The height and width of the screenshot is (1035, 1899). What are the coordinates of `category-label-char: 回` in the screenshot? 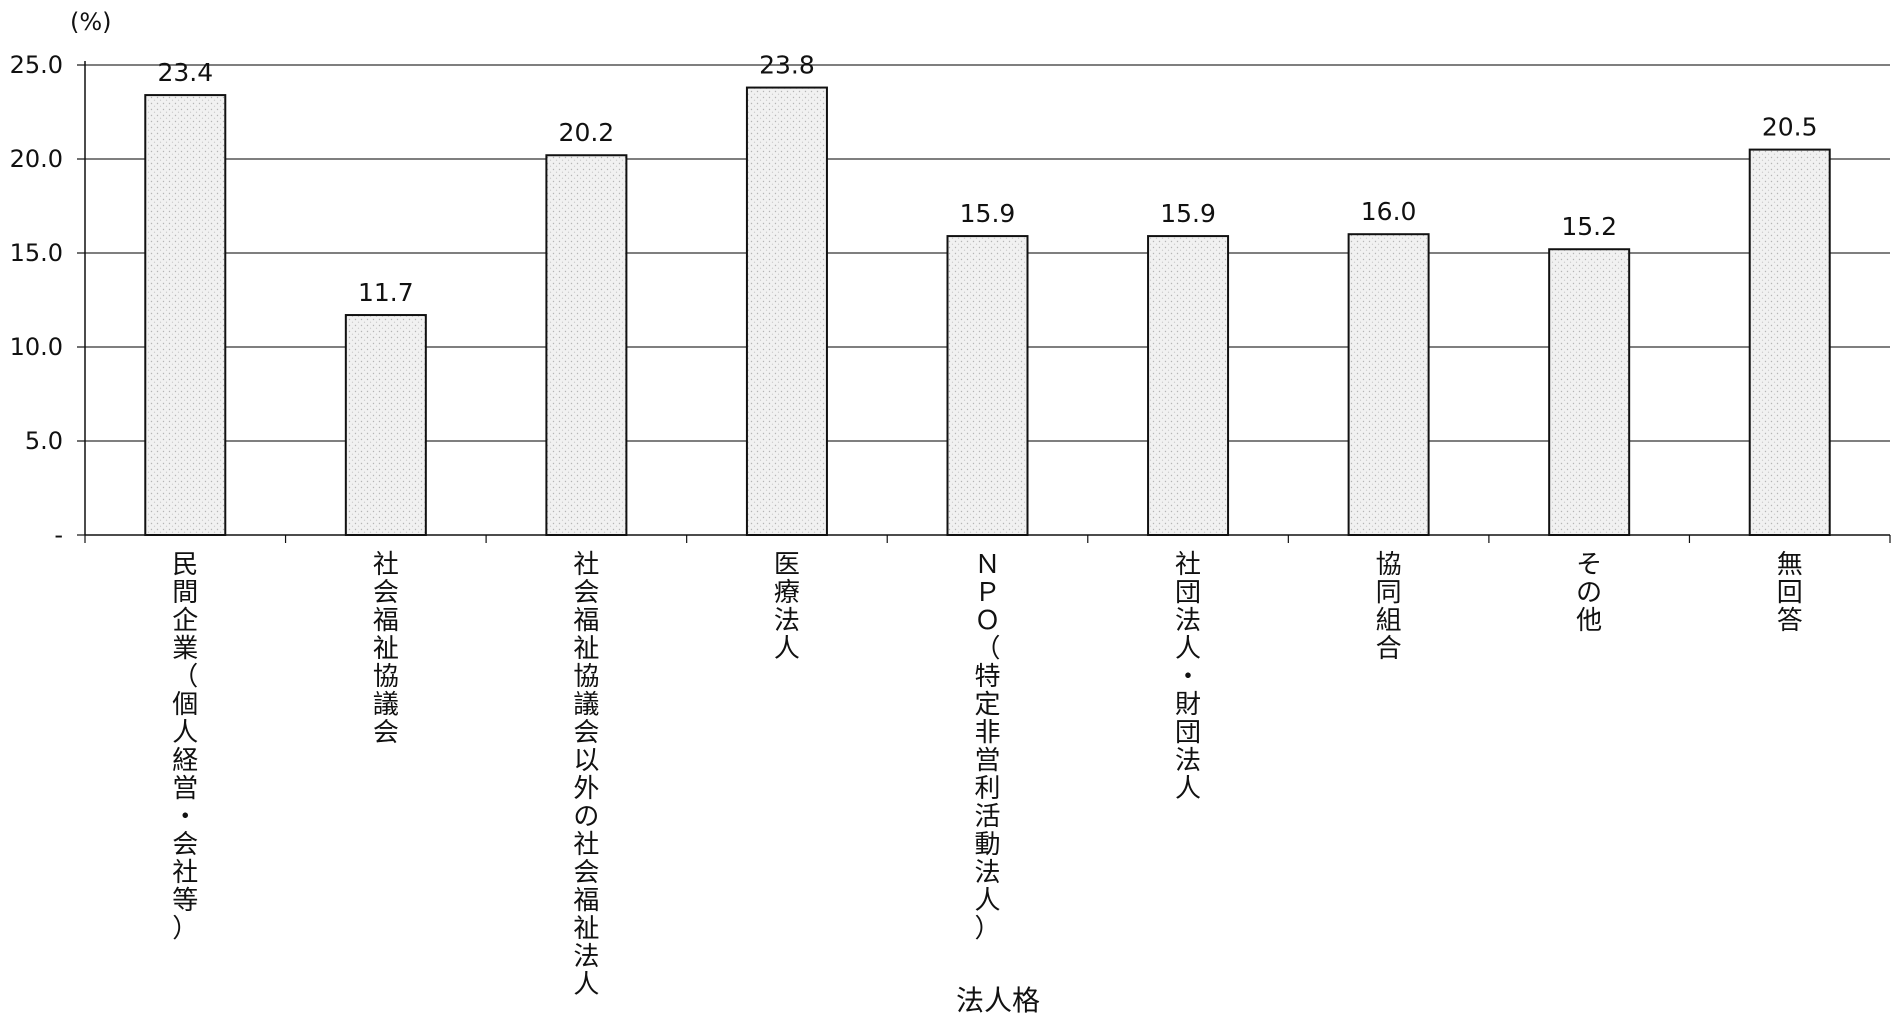 It's located at (1790, 593).